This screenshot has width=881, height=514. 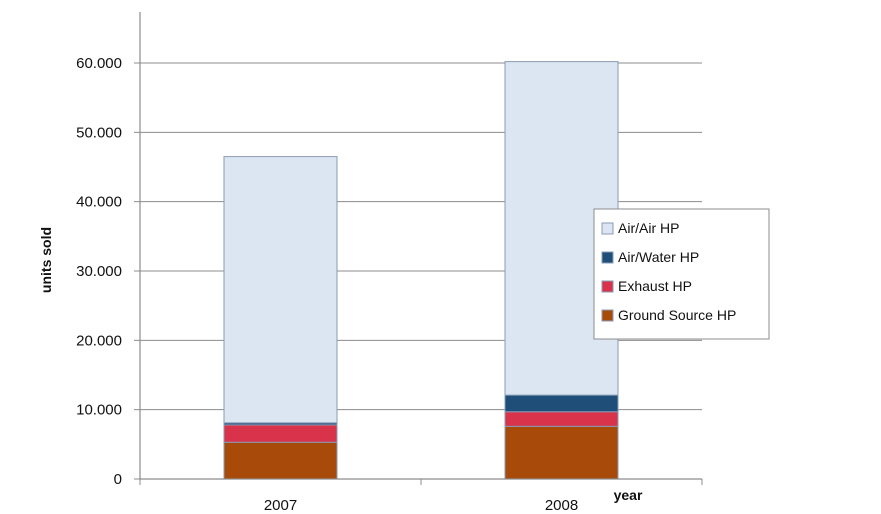 I want to click on y-tick-labels: 0 10.000 20.000 30.000 40.000 50.000 60.000, so click(x=99, y=271).